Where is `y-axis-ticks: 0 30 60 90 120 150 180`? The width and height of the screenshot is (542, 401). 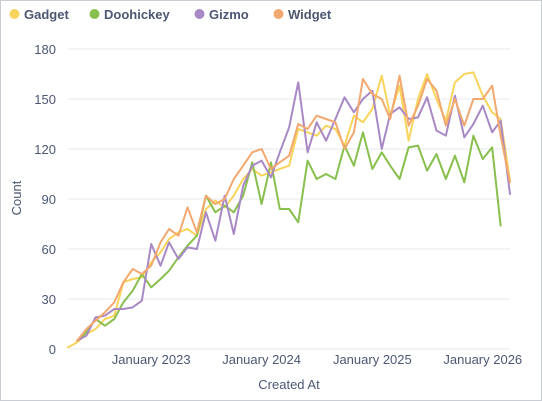
y-axis-ticks: 0 30 60 90 120 150 180 is located at coordinates (45, 199).